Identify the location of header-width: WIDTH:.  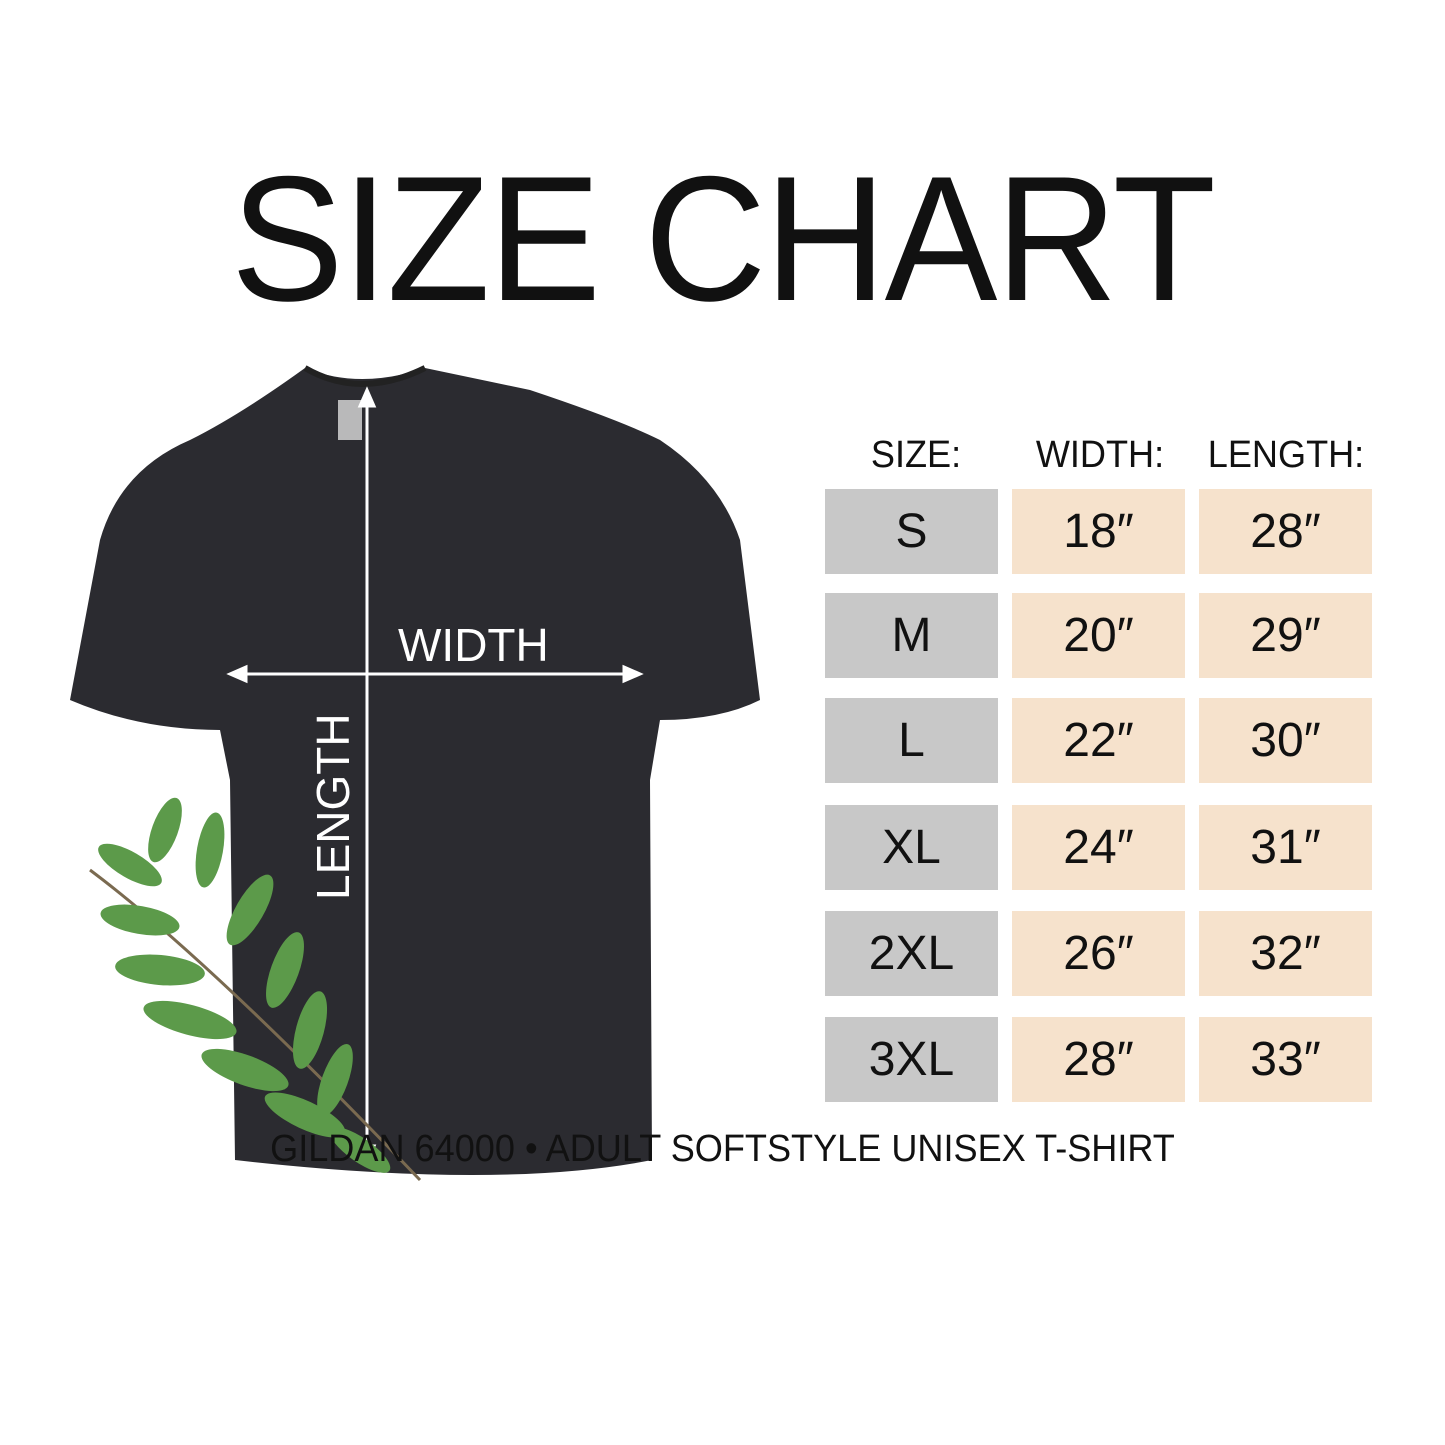
(1100, 455).